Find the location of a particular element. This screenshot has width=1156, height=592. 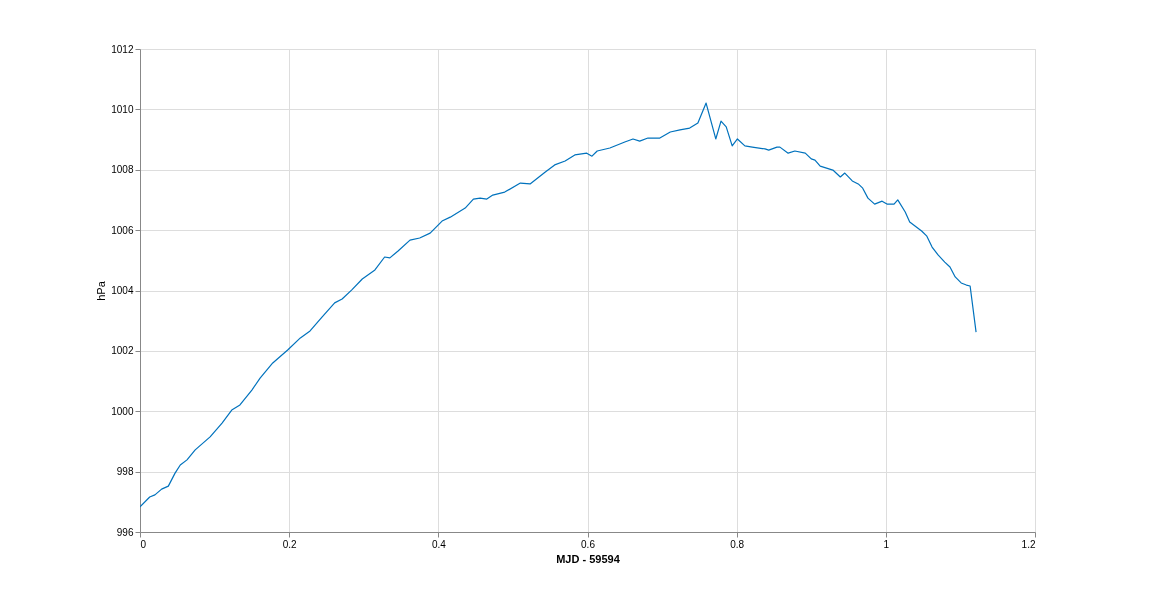

x-tick-label: 1.2 is located at coordinates (1028, 544).